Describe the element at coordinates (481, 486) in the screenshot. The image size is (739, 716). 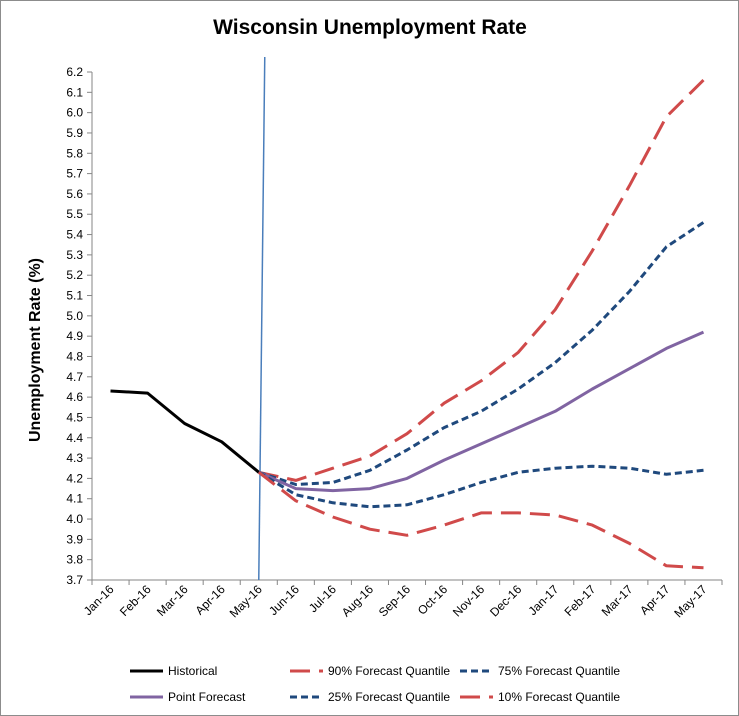
I see `series-line-25-forecast-quantile` at that location.